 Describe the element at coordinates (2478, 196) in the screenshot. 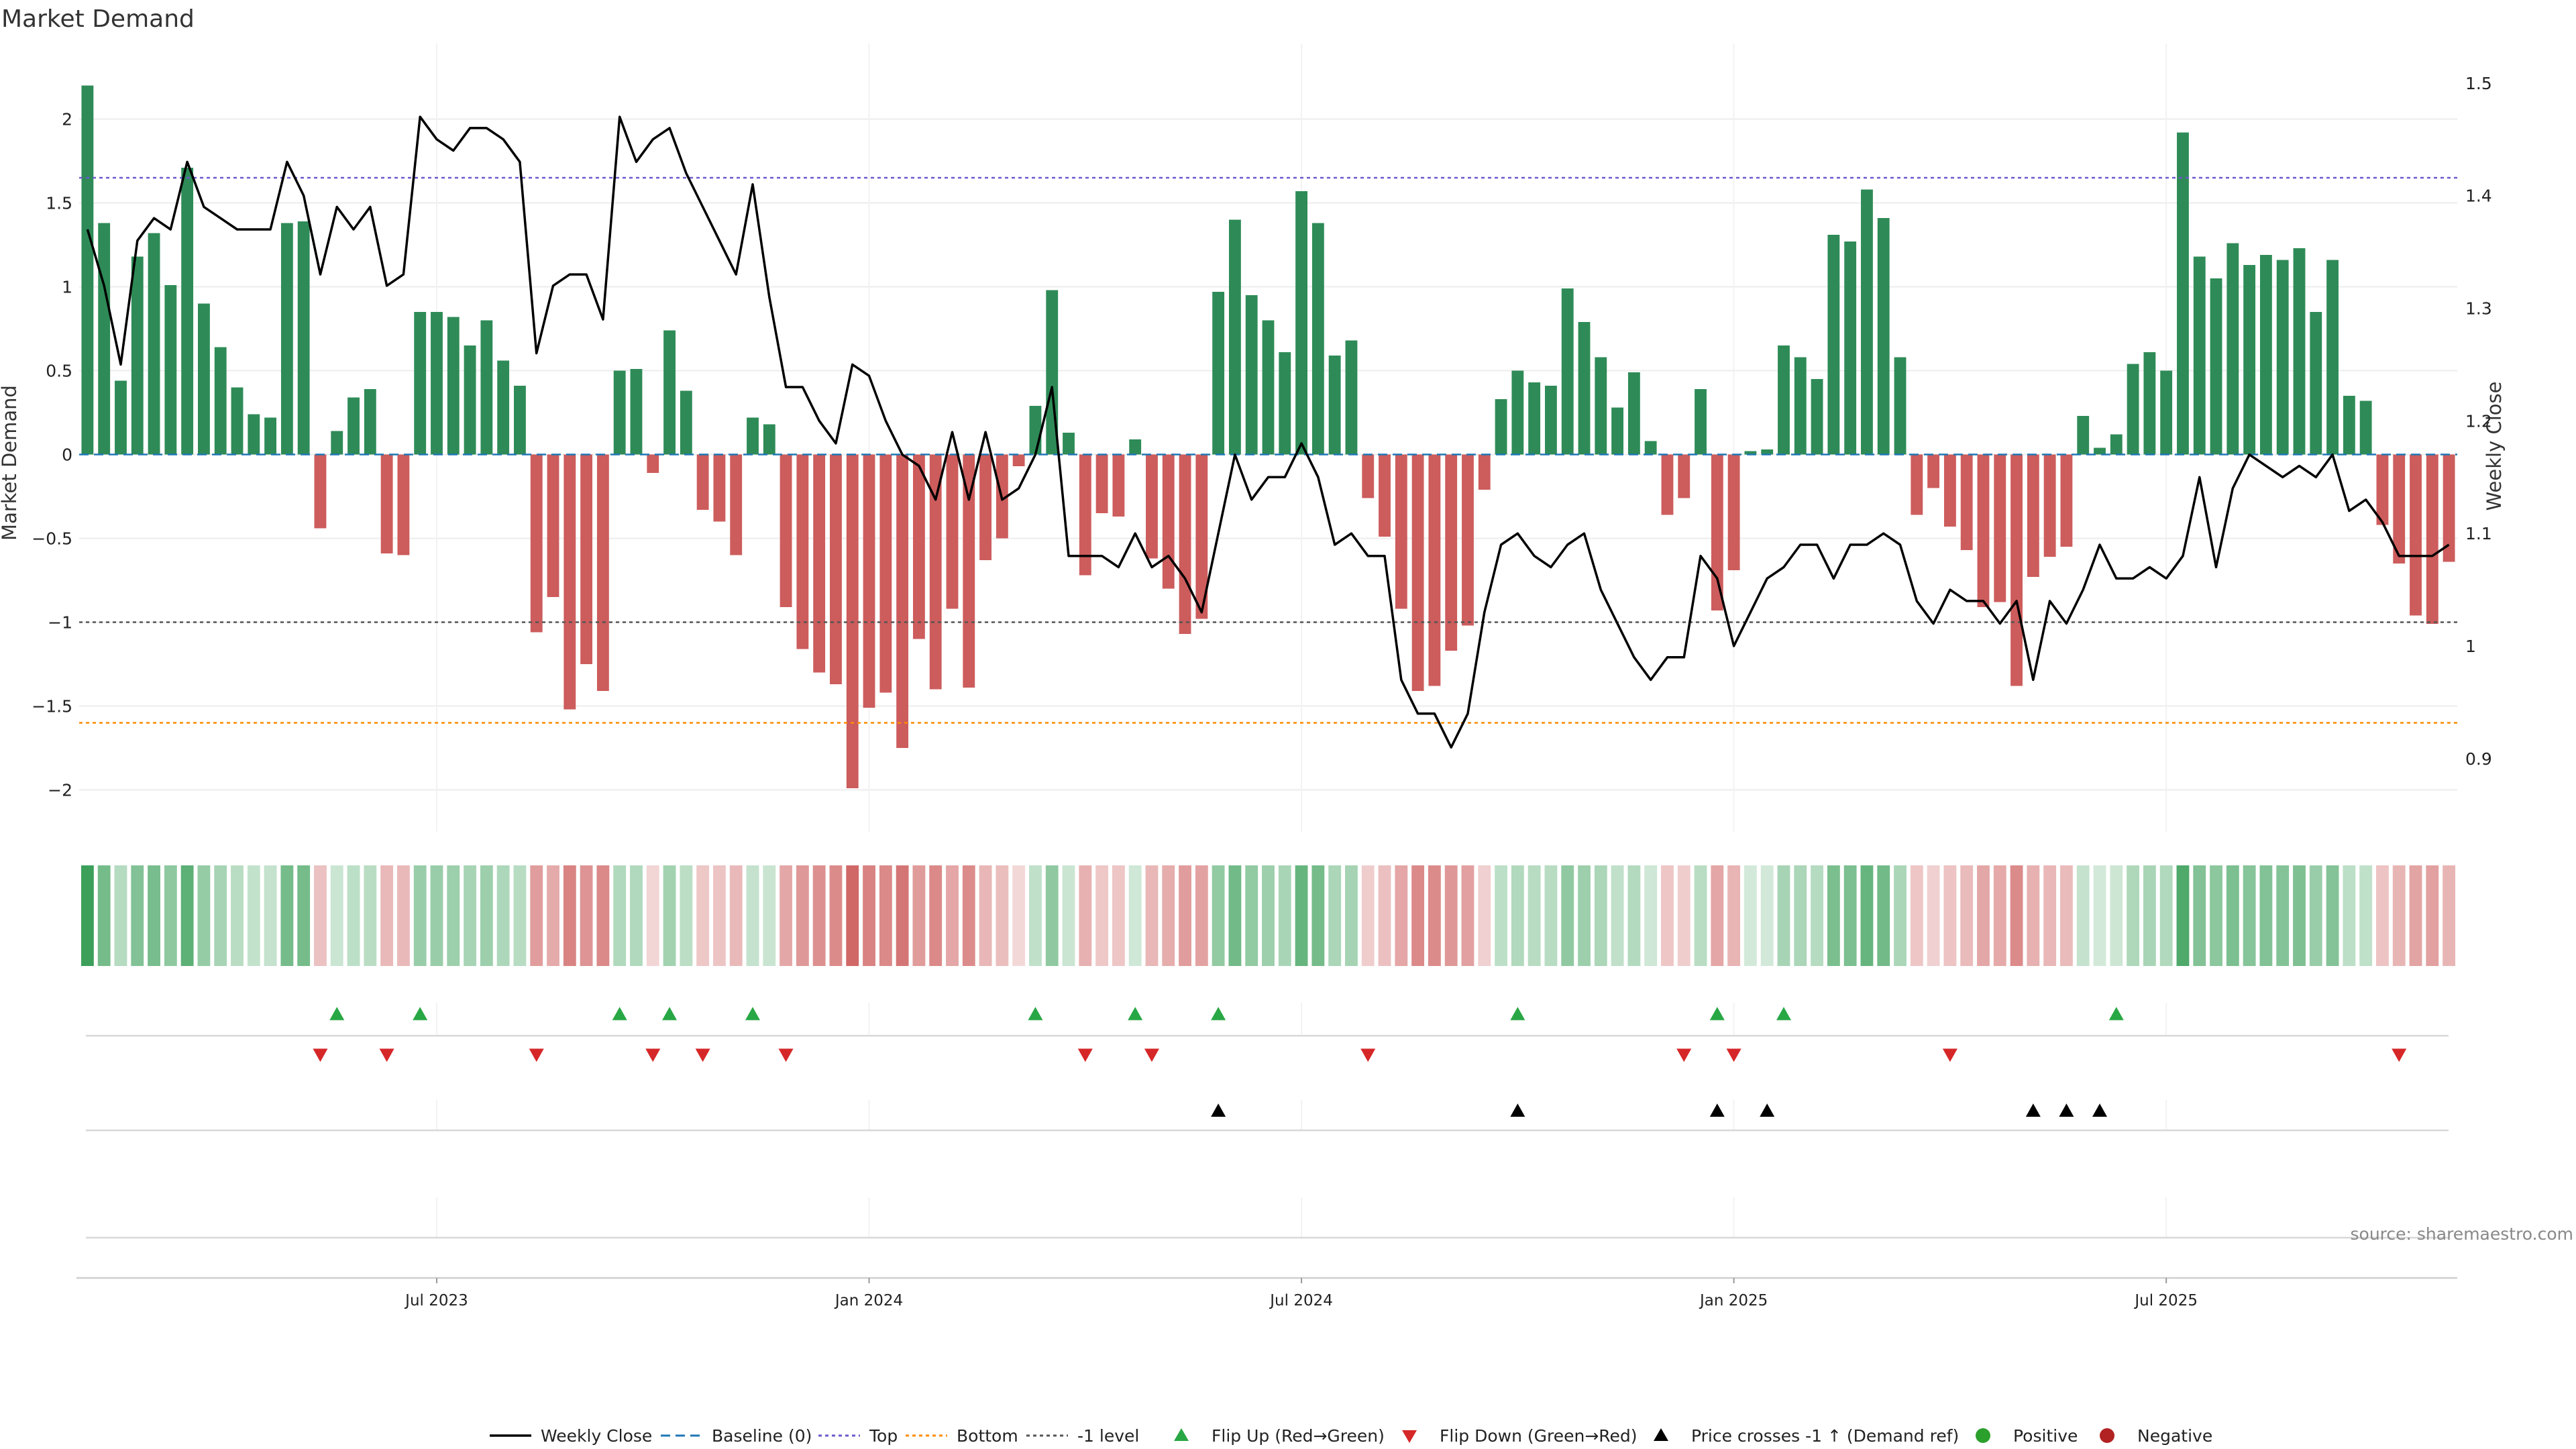

I see `y2-tick-label: 1.4` at that location.